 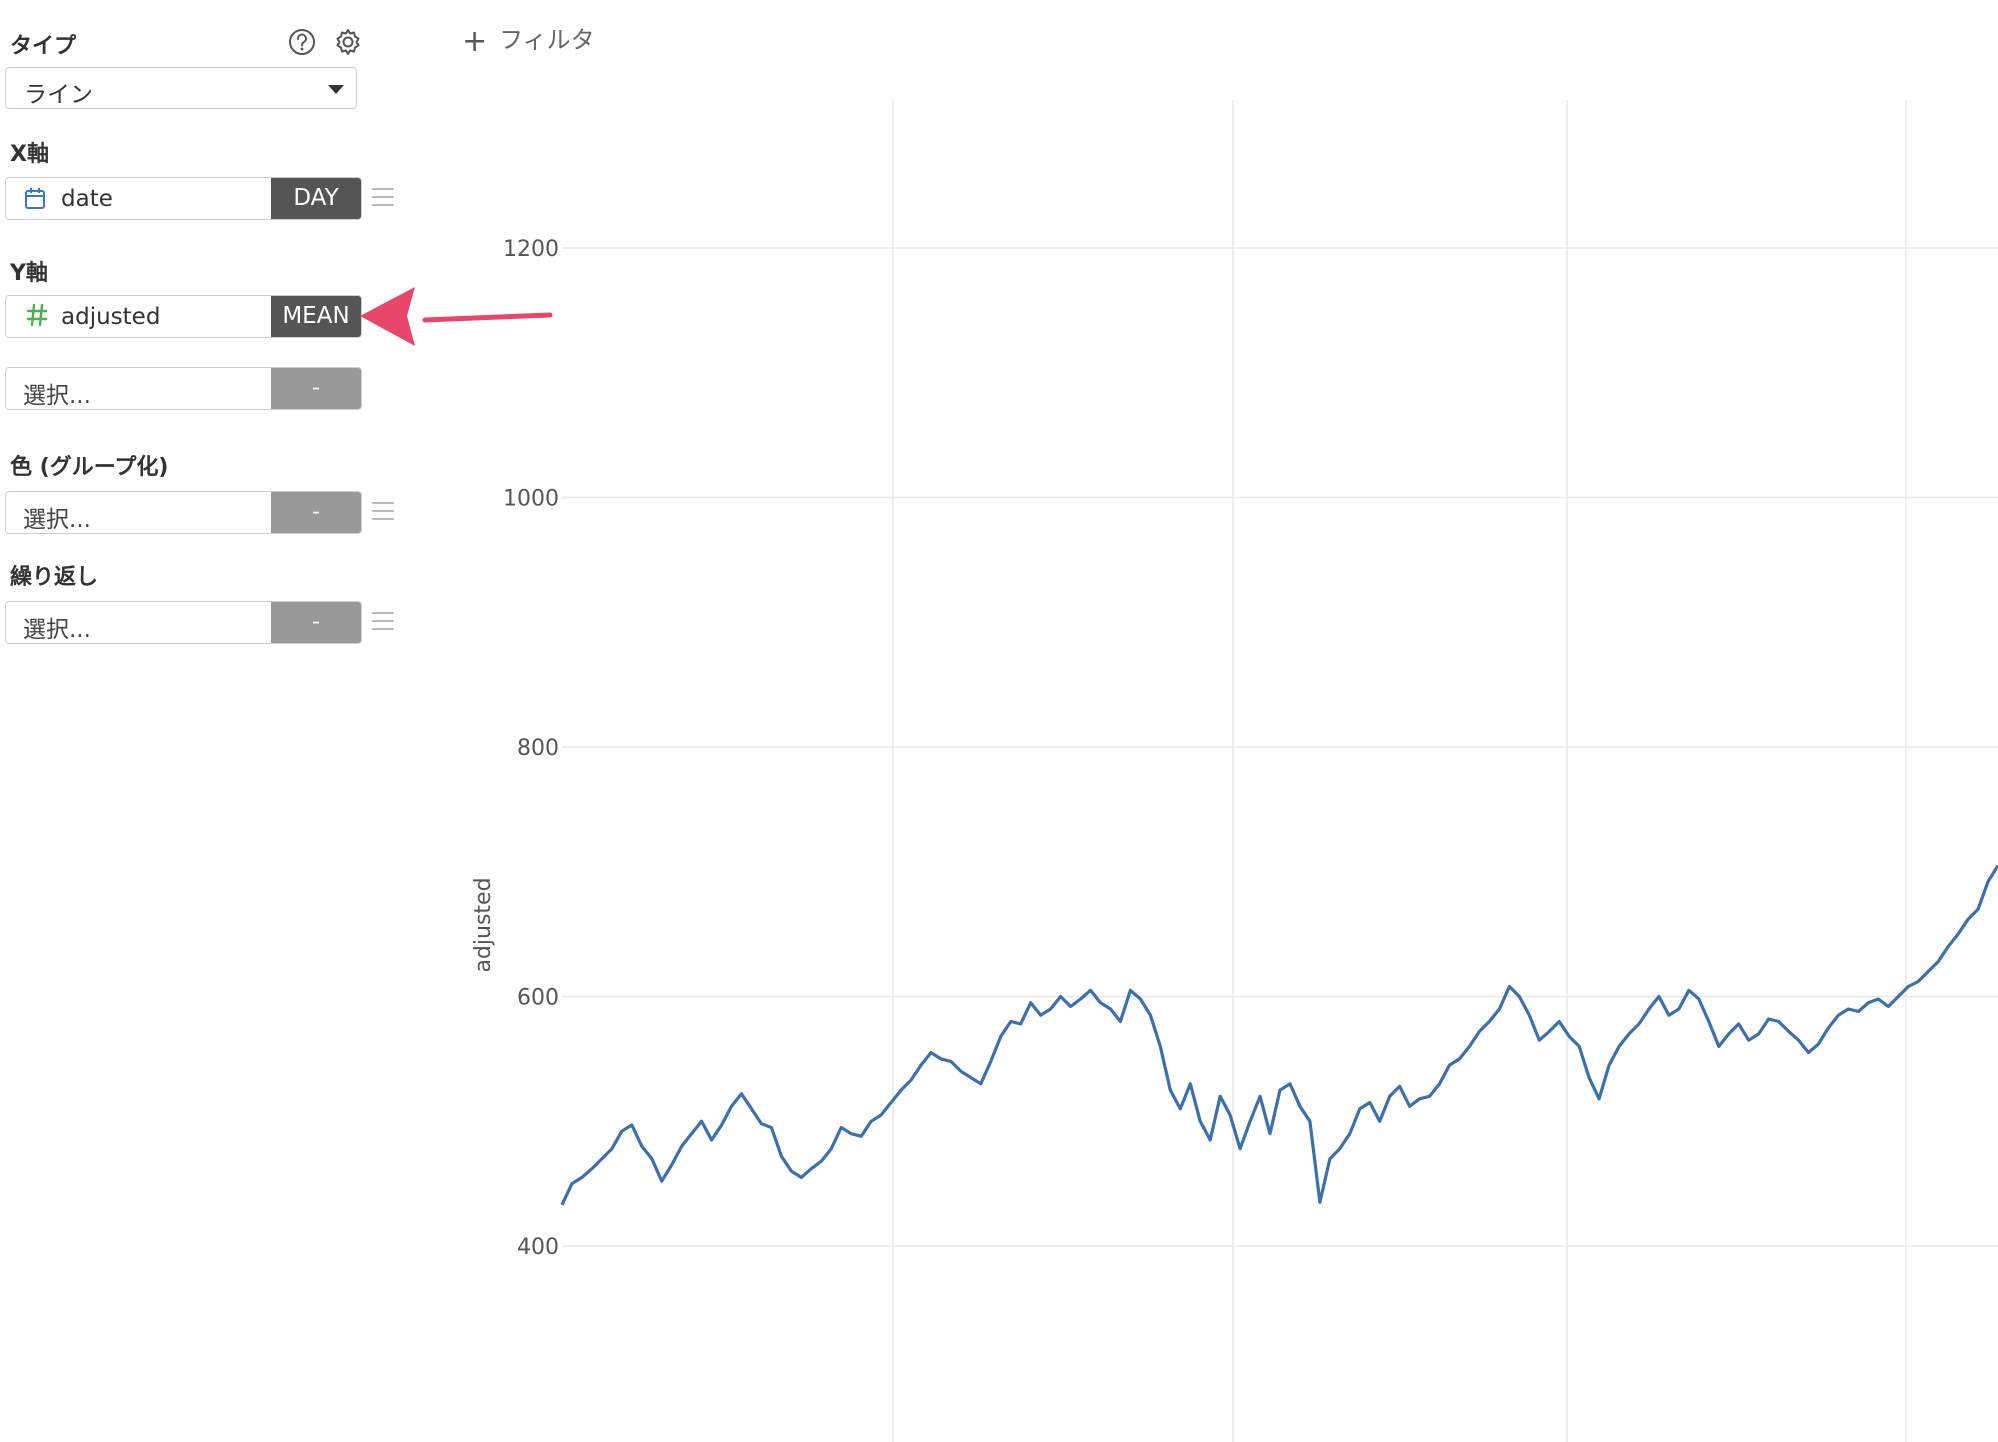 What do you see at coordinates (111, 317) in the screenshot?
I see `y-axis-field-name: adjusted` at bounding box center [111, 317].